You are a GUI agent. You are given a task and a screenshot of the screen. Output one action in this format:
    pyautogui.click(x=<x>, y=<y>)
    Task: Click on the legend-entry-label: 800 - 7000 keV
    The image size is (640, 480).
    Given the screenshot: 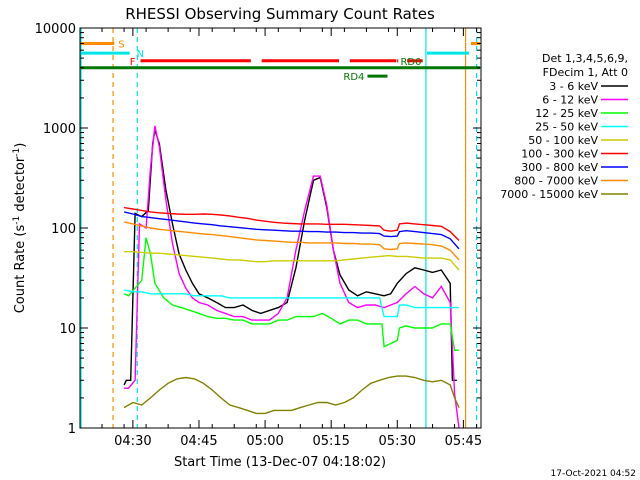 What is the action you would take?
    pyautogui.click(x=556, y=181)
    